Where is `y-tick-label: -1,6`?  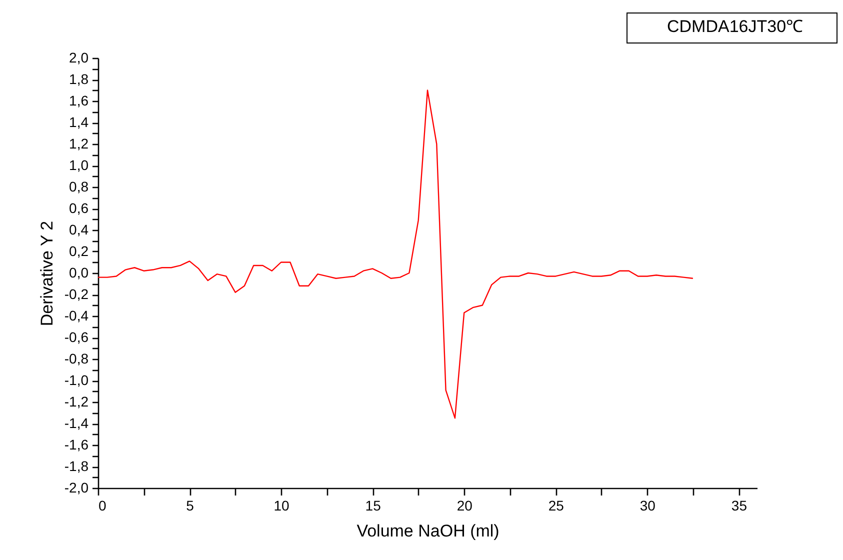 y-tick-label: -1,6 is located at coordinates (76, 444).